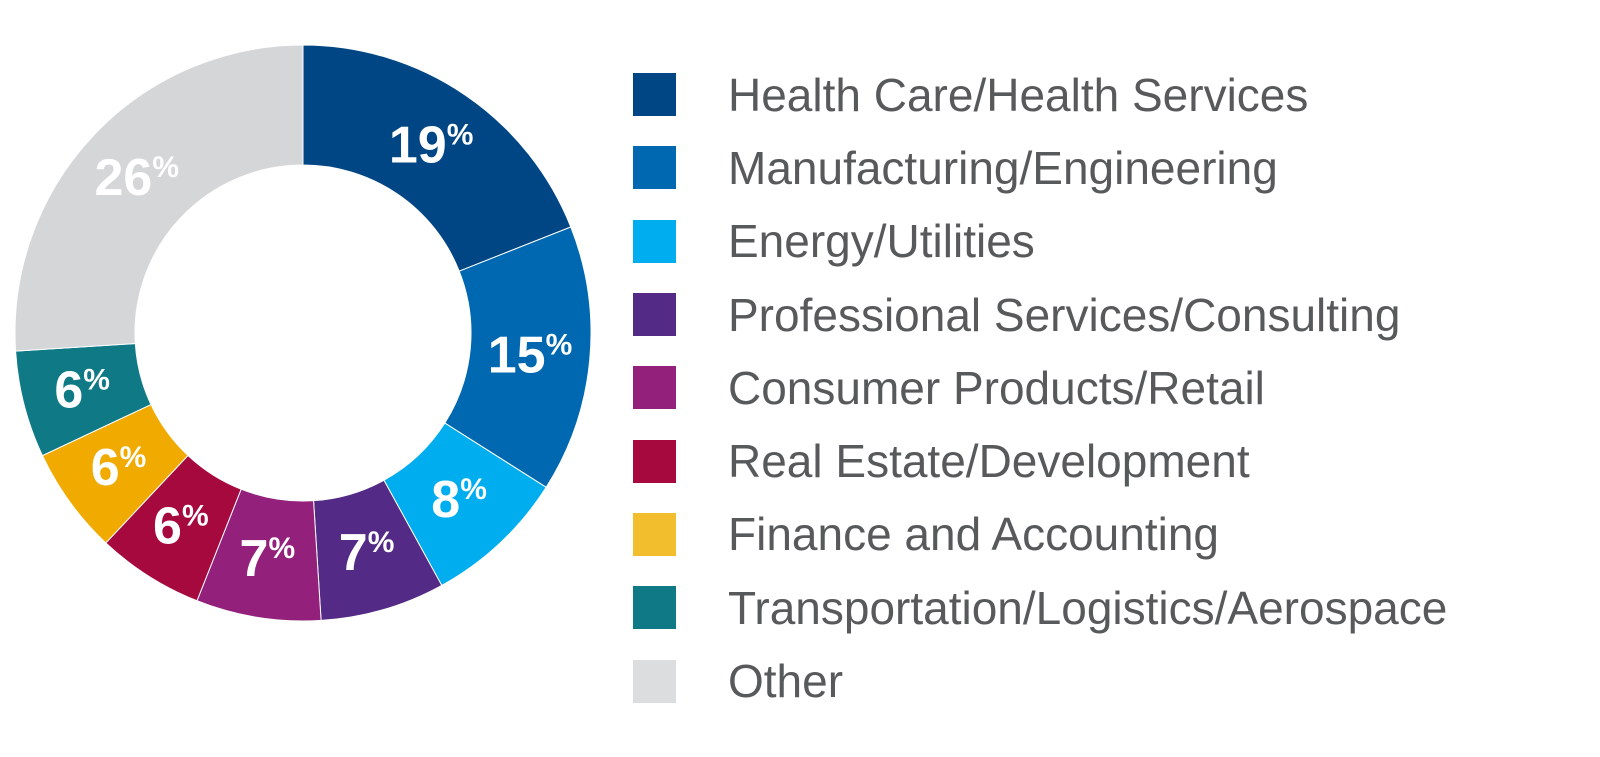 This screenshot has width=1600, height=757. I want to click on legend-item: Transportation/Logistics/Aerospace, so click(1040, 607).